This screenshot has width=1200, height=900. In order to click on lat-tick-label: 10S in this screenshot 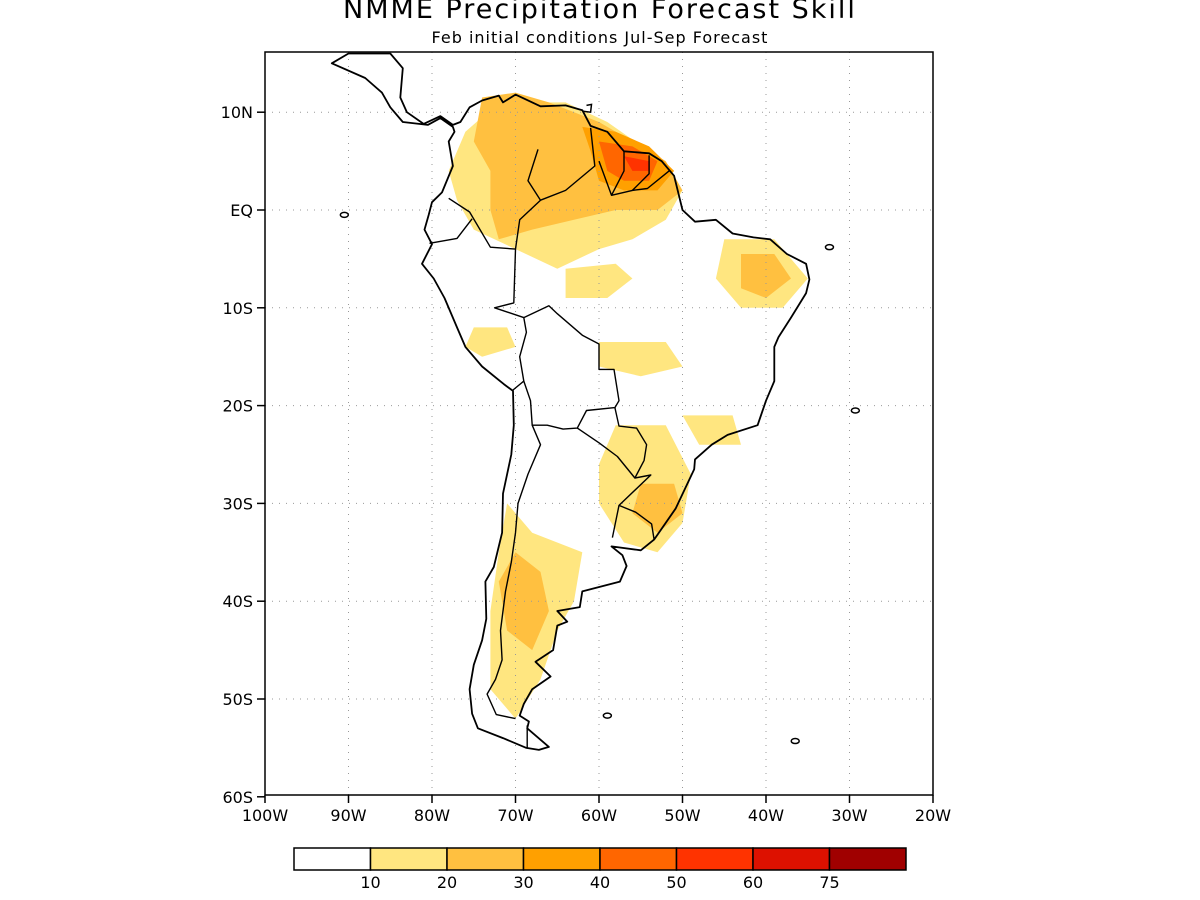, I will do `click(237, 308)`.